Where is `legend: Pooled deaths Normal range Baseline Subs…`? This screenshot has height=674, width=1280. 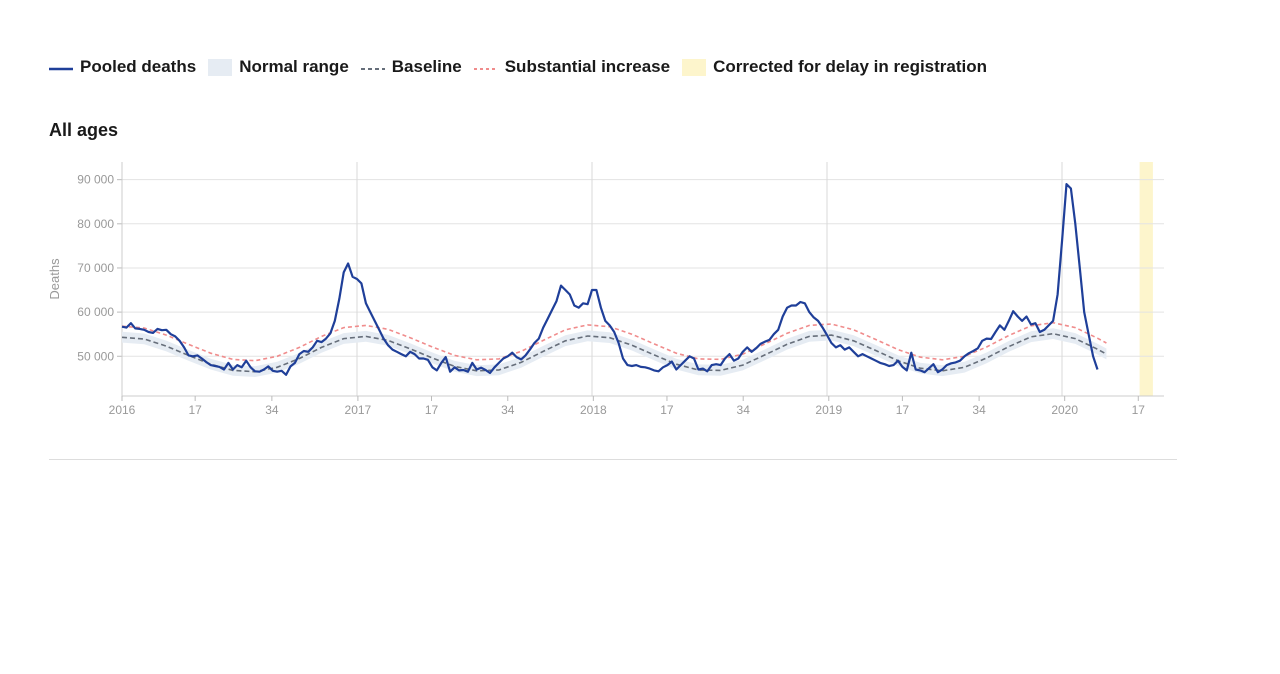
legend: Pooled deaths Normal range Baseline Subs… is located at coordinates (524, 67).